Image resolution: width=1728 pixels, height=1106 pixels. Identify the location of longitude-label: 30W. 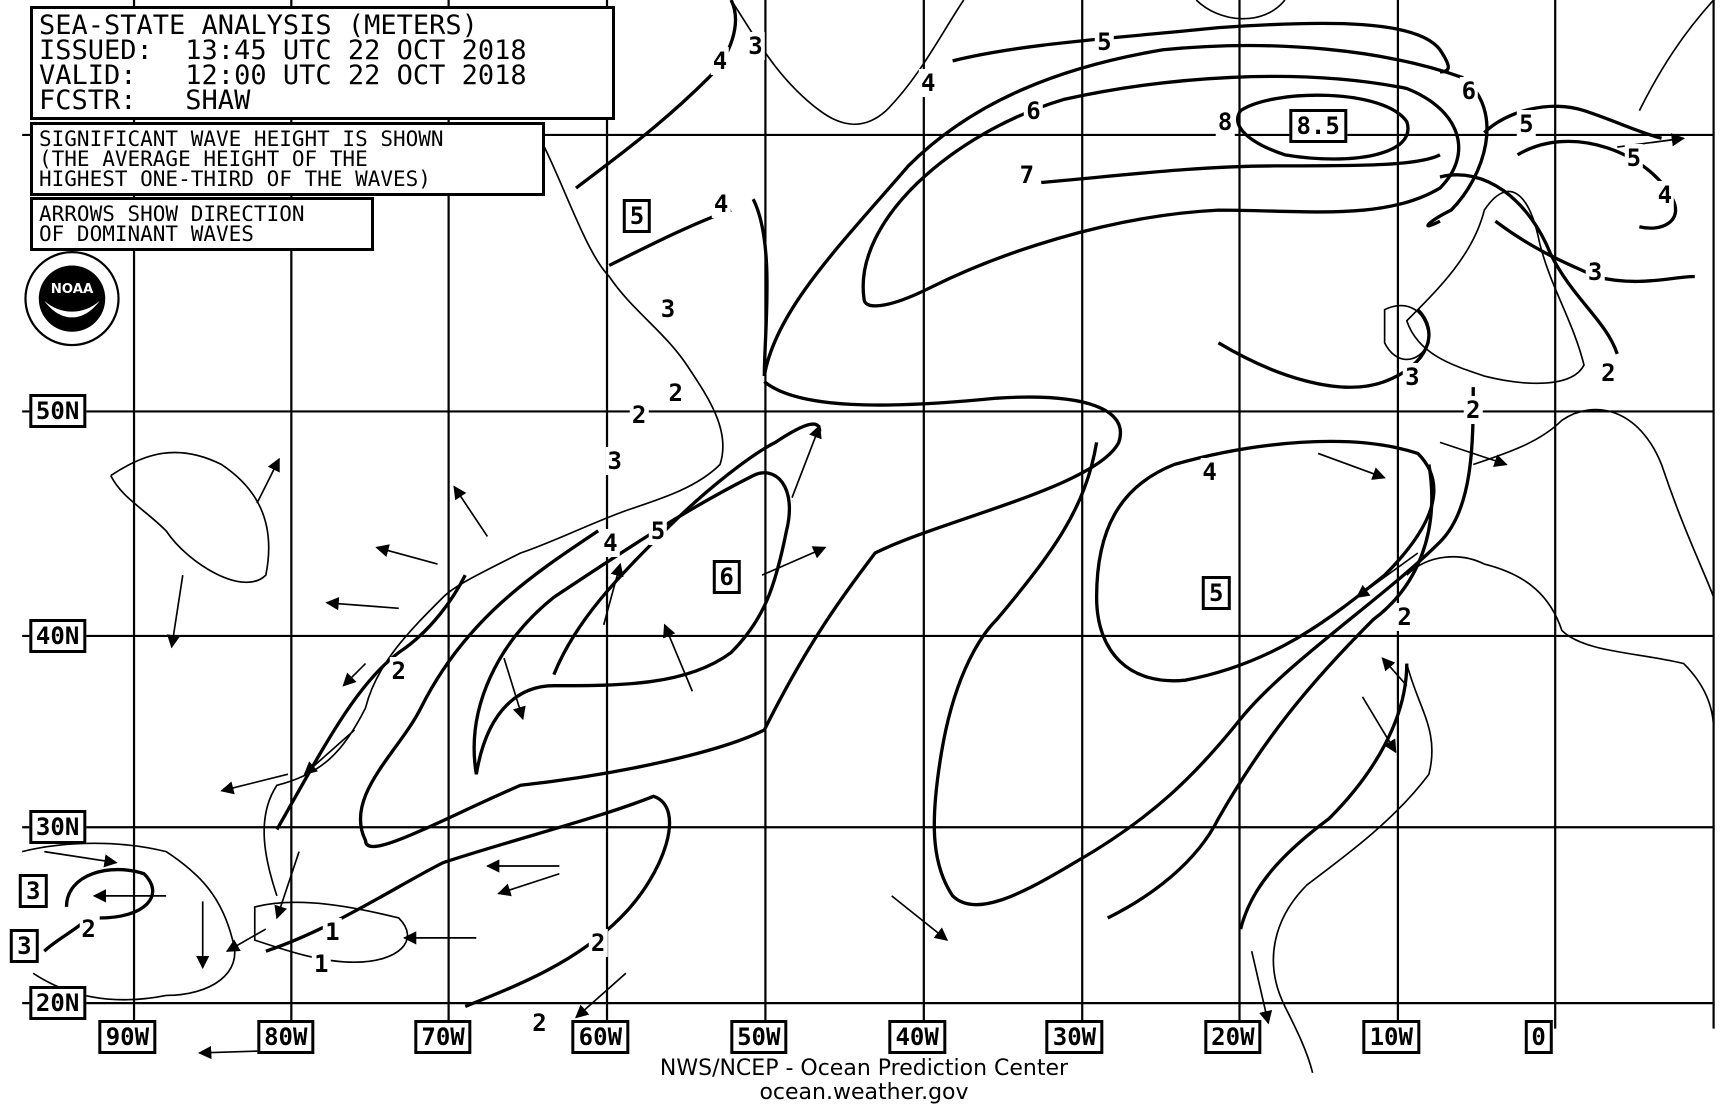
(1074, 1037).